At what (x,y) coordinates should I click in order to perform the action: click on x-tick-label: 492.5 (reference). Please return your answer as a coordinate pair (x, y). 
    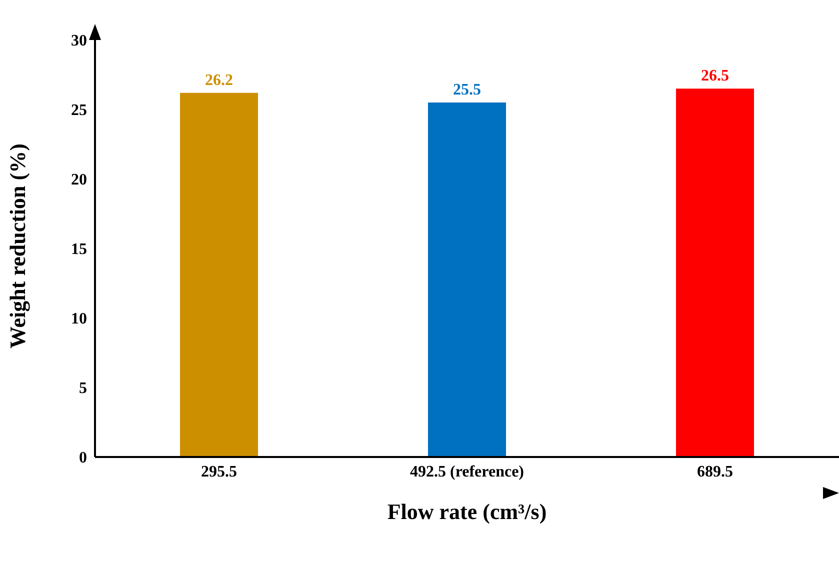
    Looking at the image, I should click on (467, 471).